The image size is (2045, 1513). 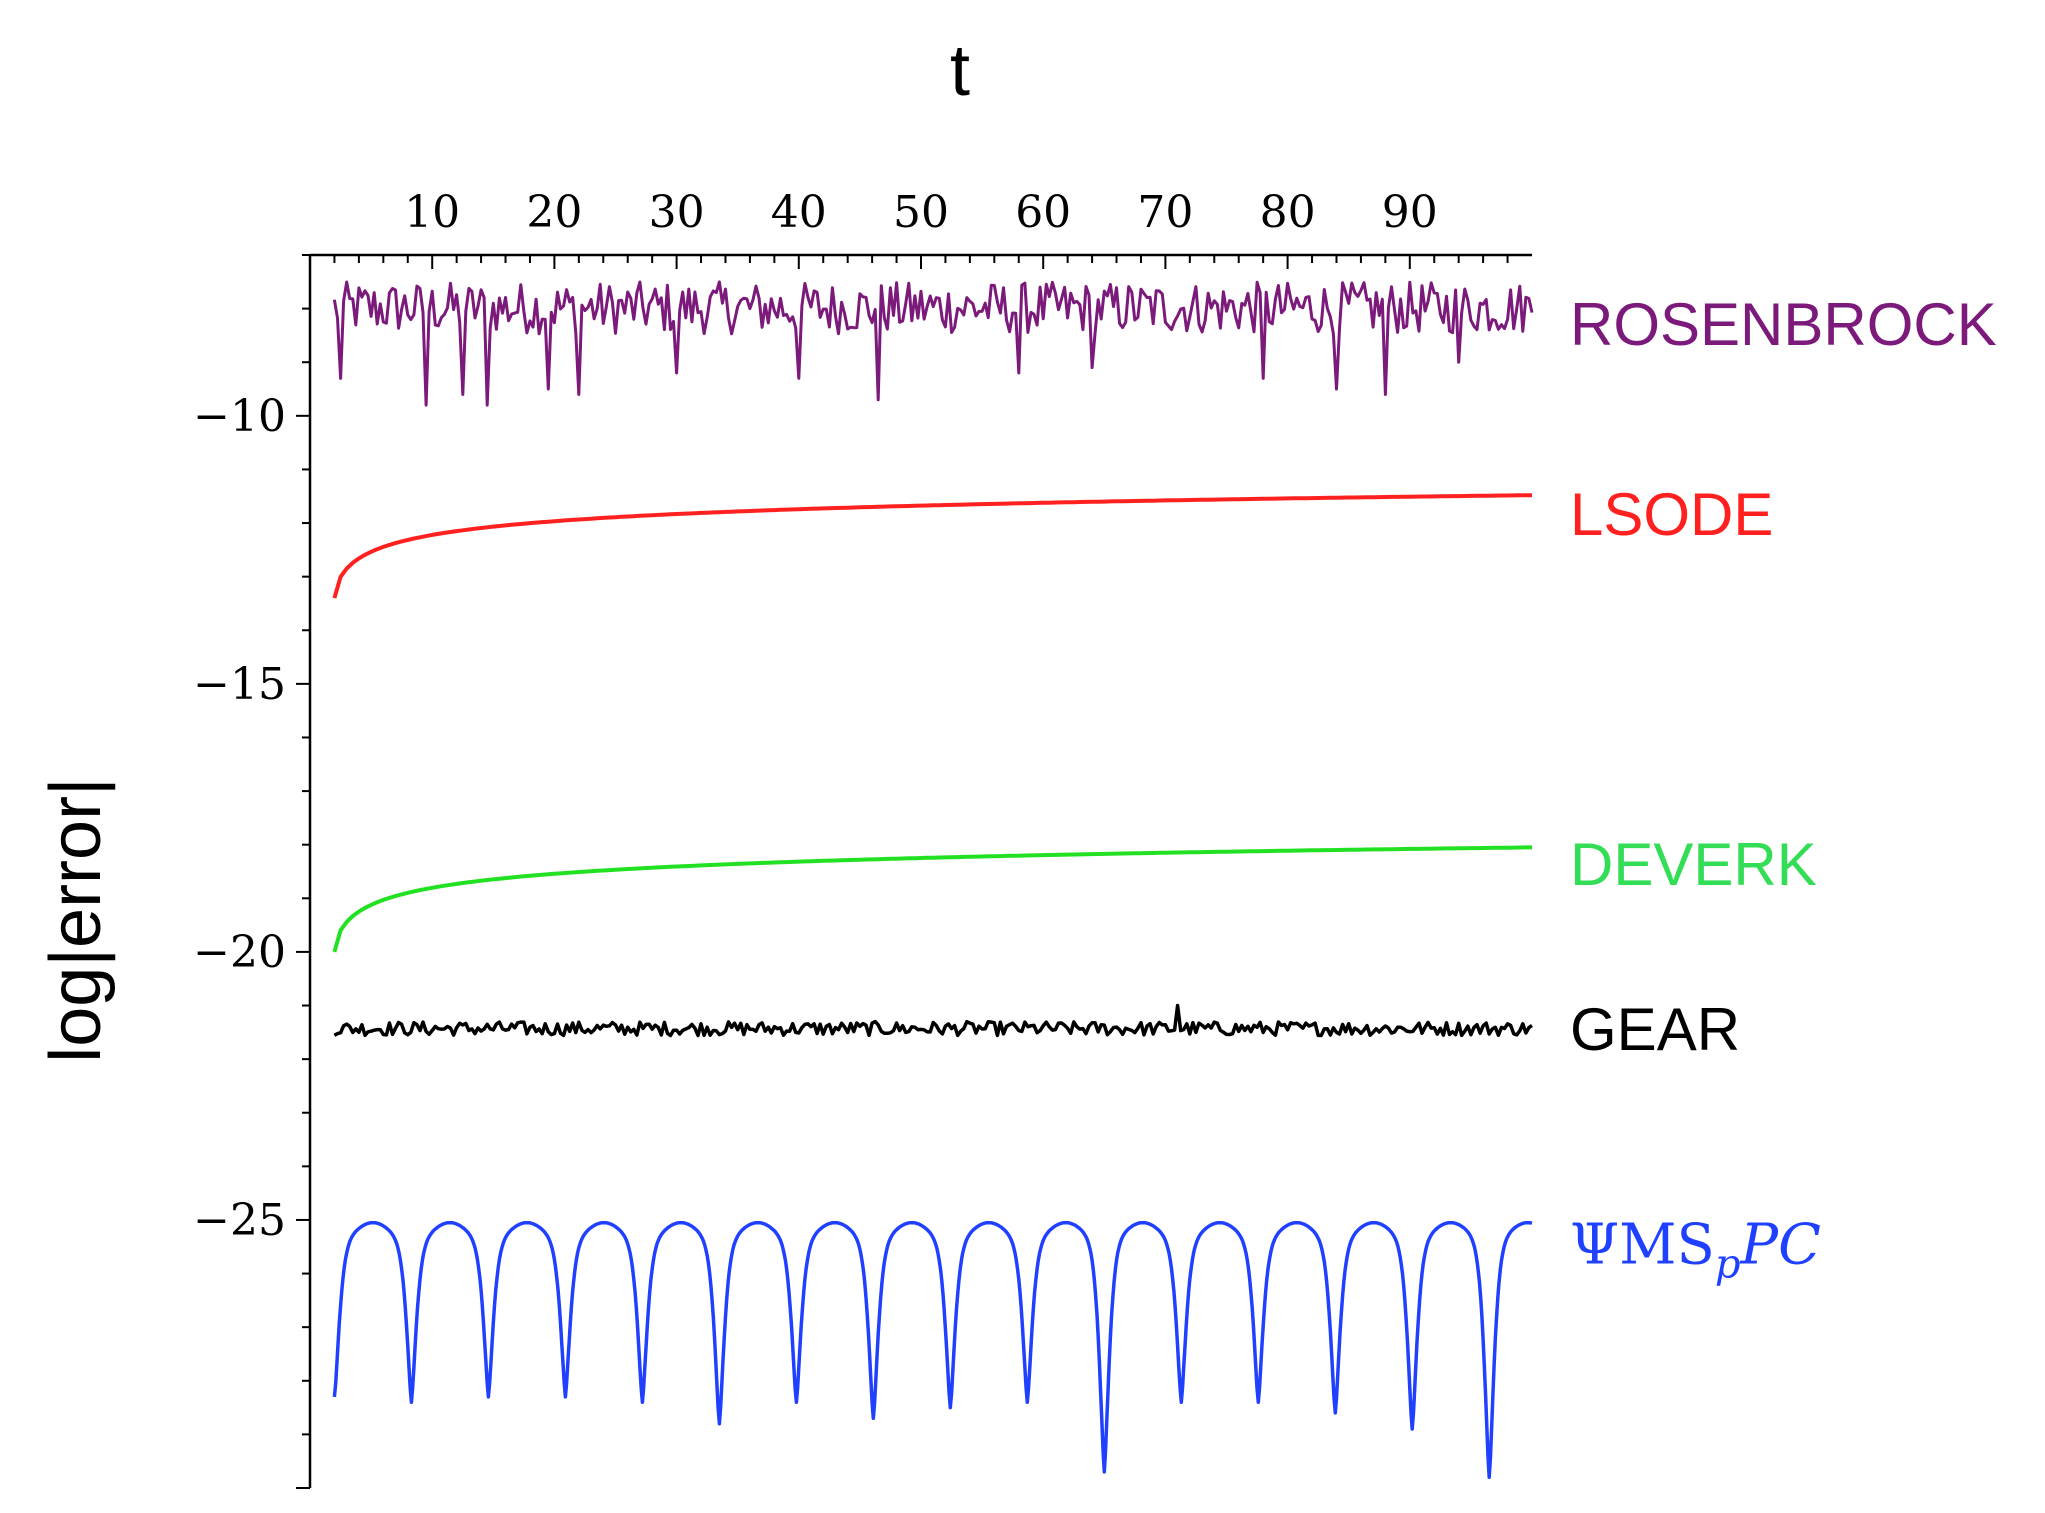 I want to click on y-tick-label: −20, so click(x=239, y=952).